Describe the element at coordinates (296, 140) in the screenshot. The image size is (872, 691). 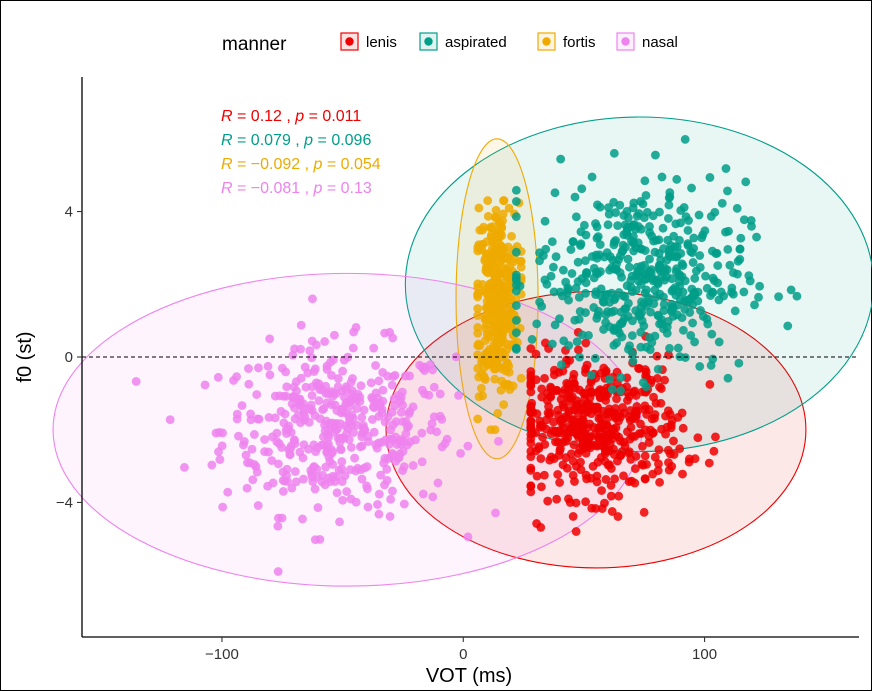
I see `stat-line-aspirated: R = 0.079 , p = 0.096` at that location.